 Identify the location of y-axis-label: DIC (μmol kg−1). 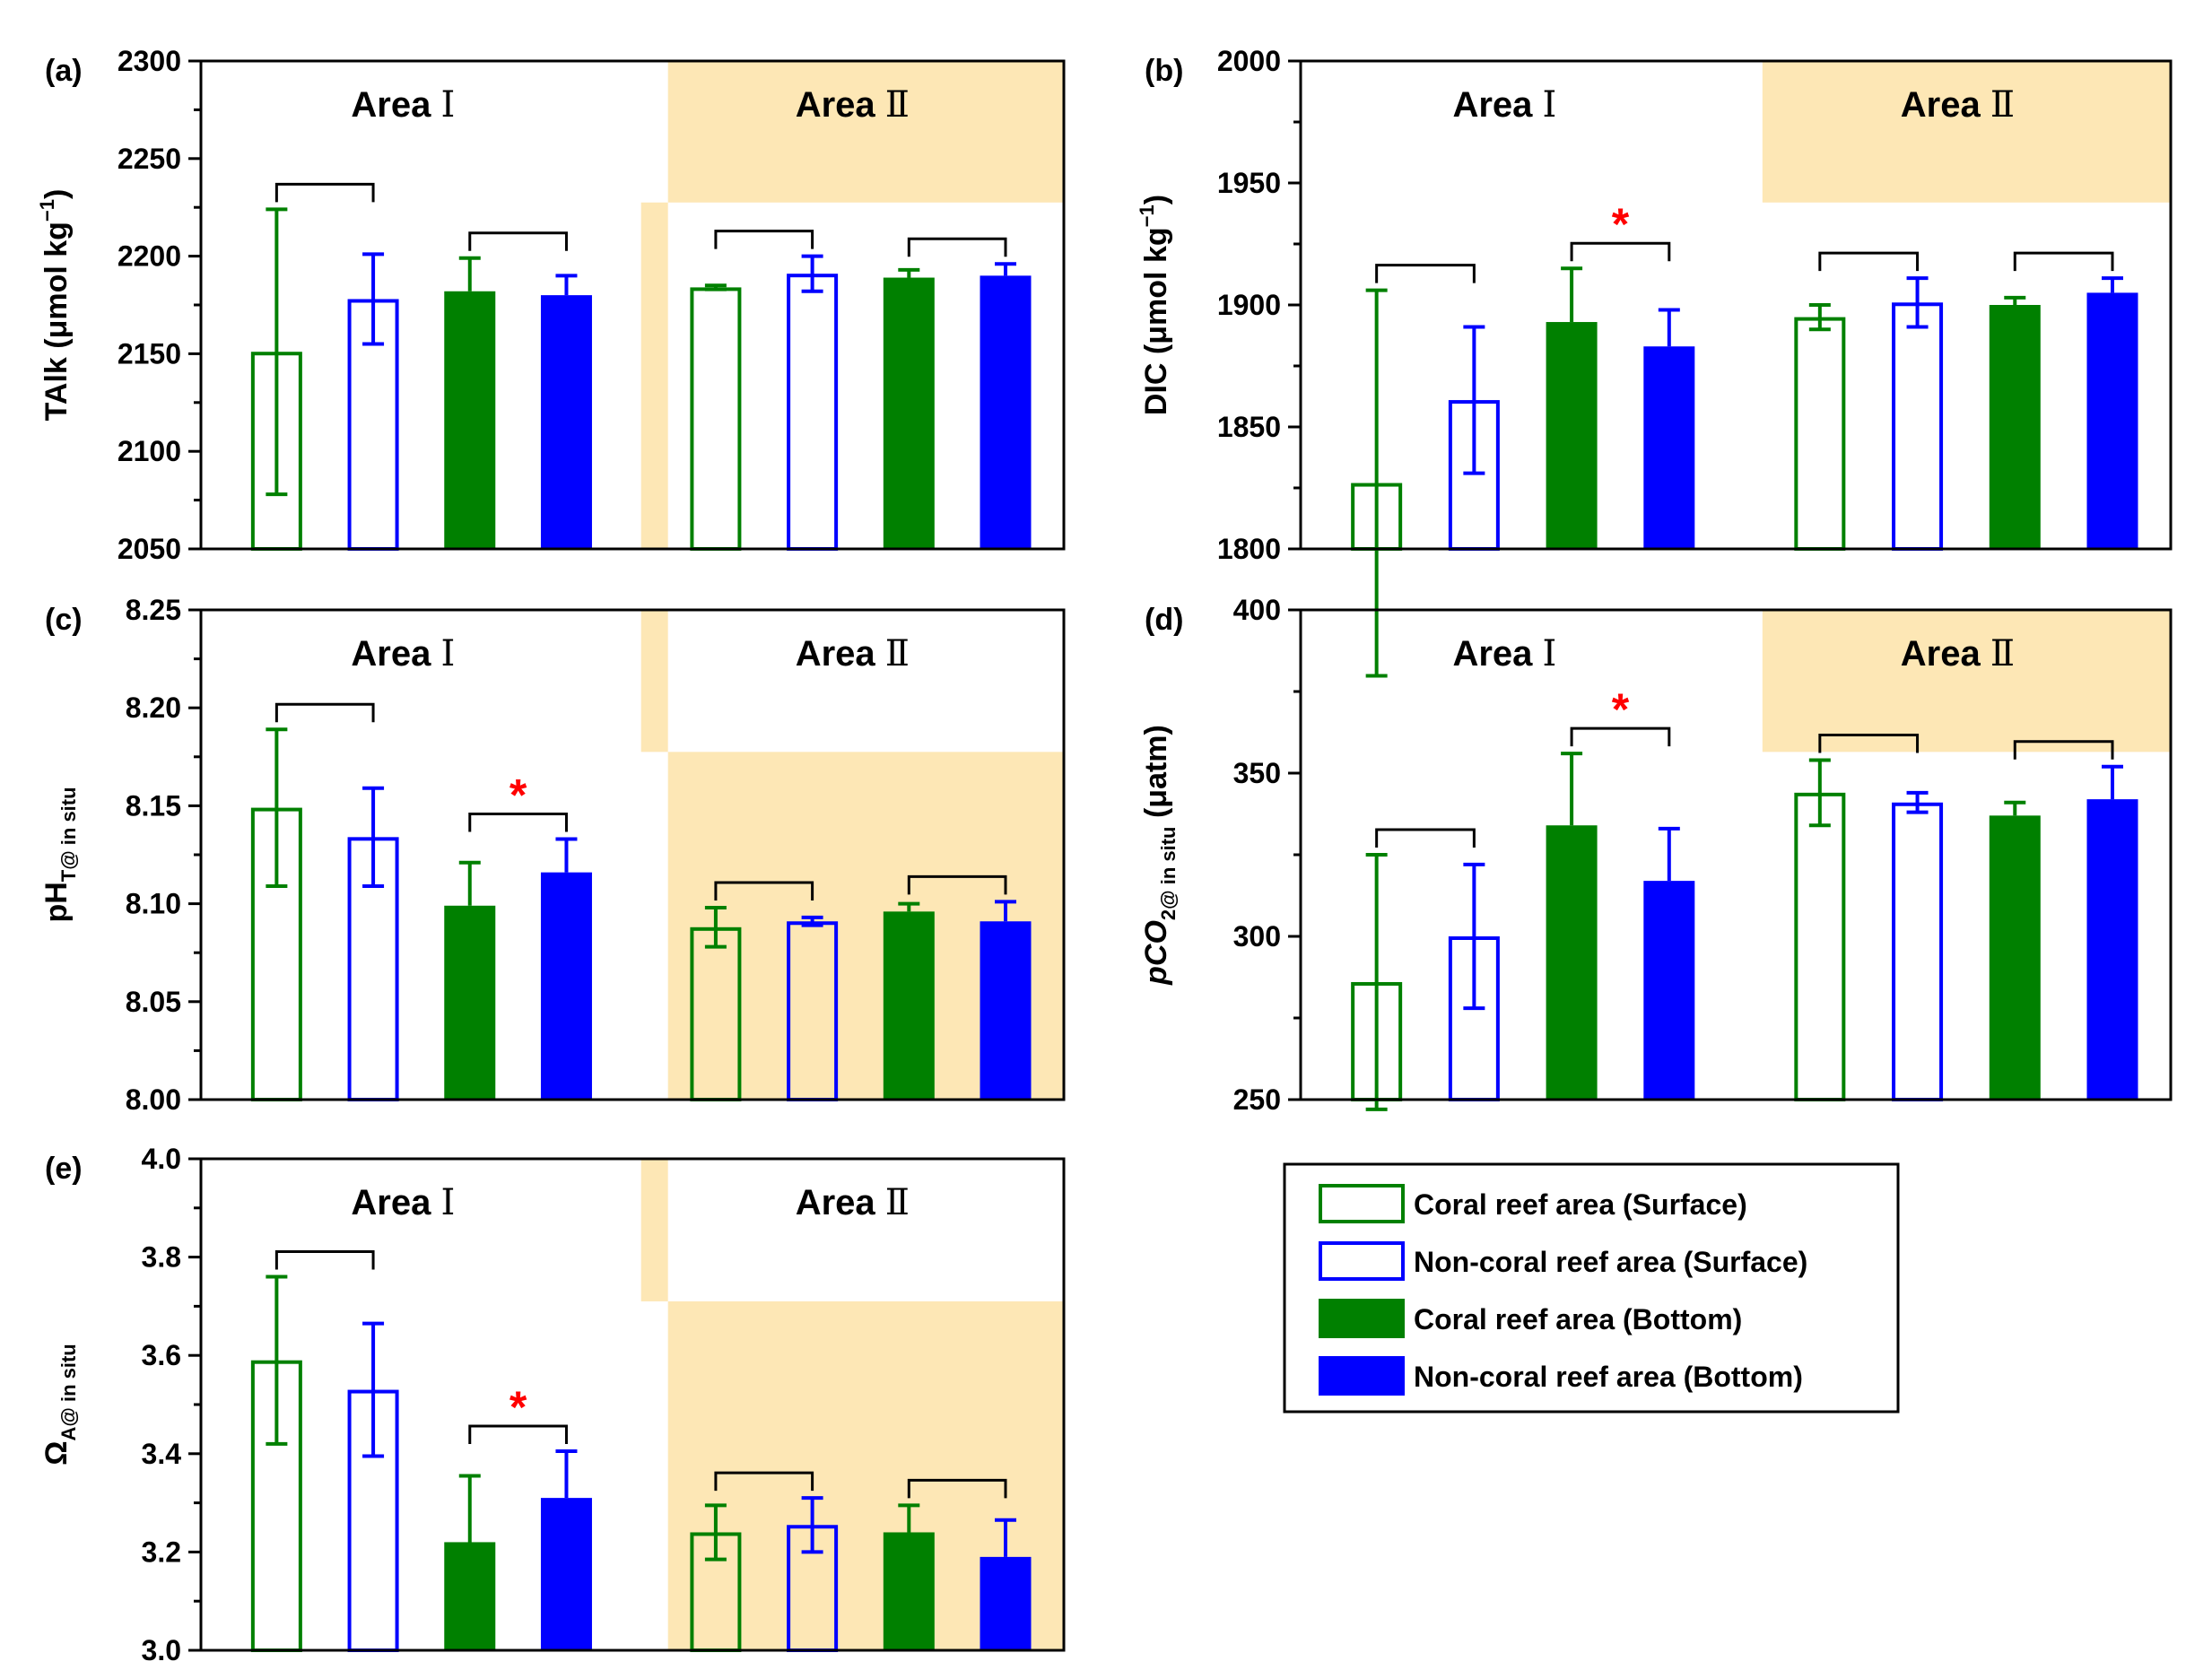
(1154, 305).